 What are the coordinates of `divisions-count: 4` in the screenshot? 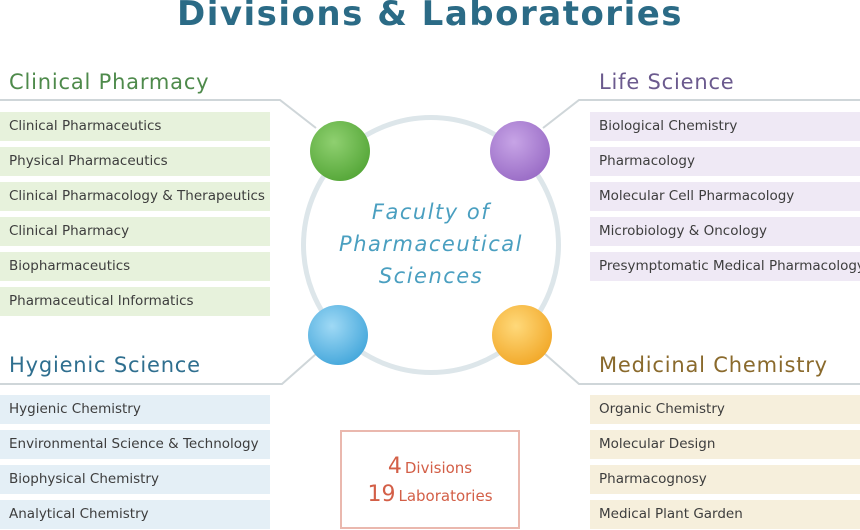 It's located at (394, 466).